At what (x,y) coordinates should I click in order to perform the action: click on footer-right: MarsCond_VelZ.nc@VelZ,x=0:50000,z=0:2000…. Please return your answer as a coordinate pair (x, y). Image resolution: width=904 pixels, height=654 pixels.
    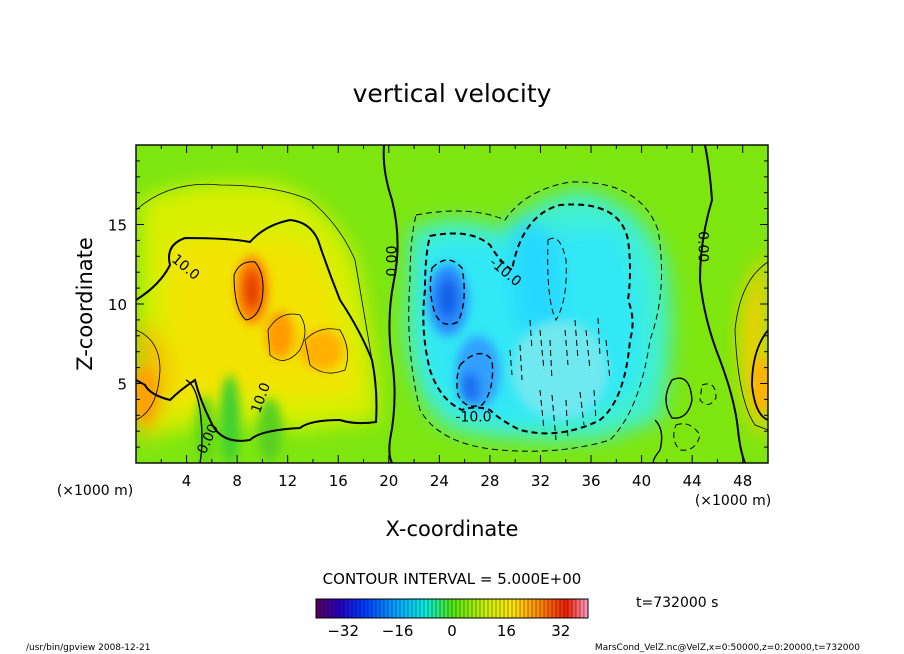
    Looking at the image, I should click on (727, 648).